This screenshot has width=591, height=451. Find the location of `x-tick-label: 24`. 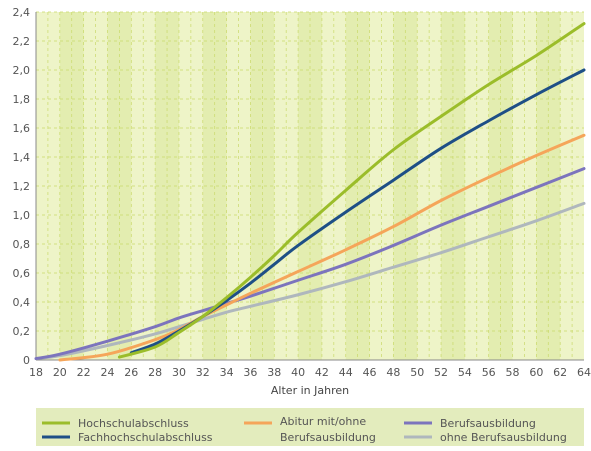

x-tick-label: 24 is located at coordinates (107, 372).